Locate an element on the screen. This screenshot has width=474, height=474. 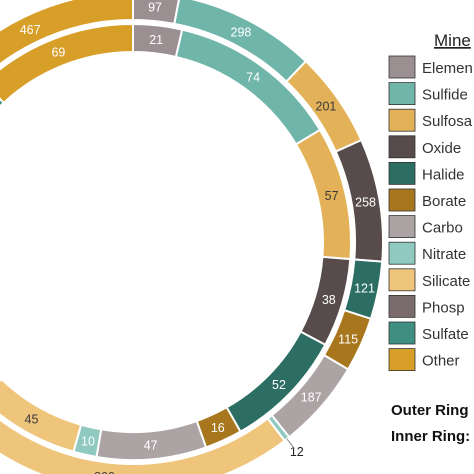
legend-swatch-carbonates is located at coordinates (402, 227).